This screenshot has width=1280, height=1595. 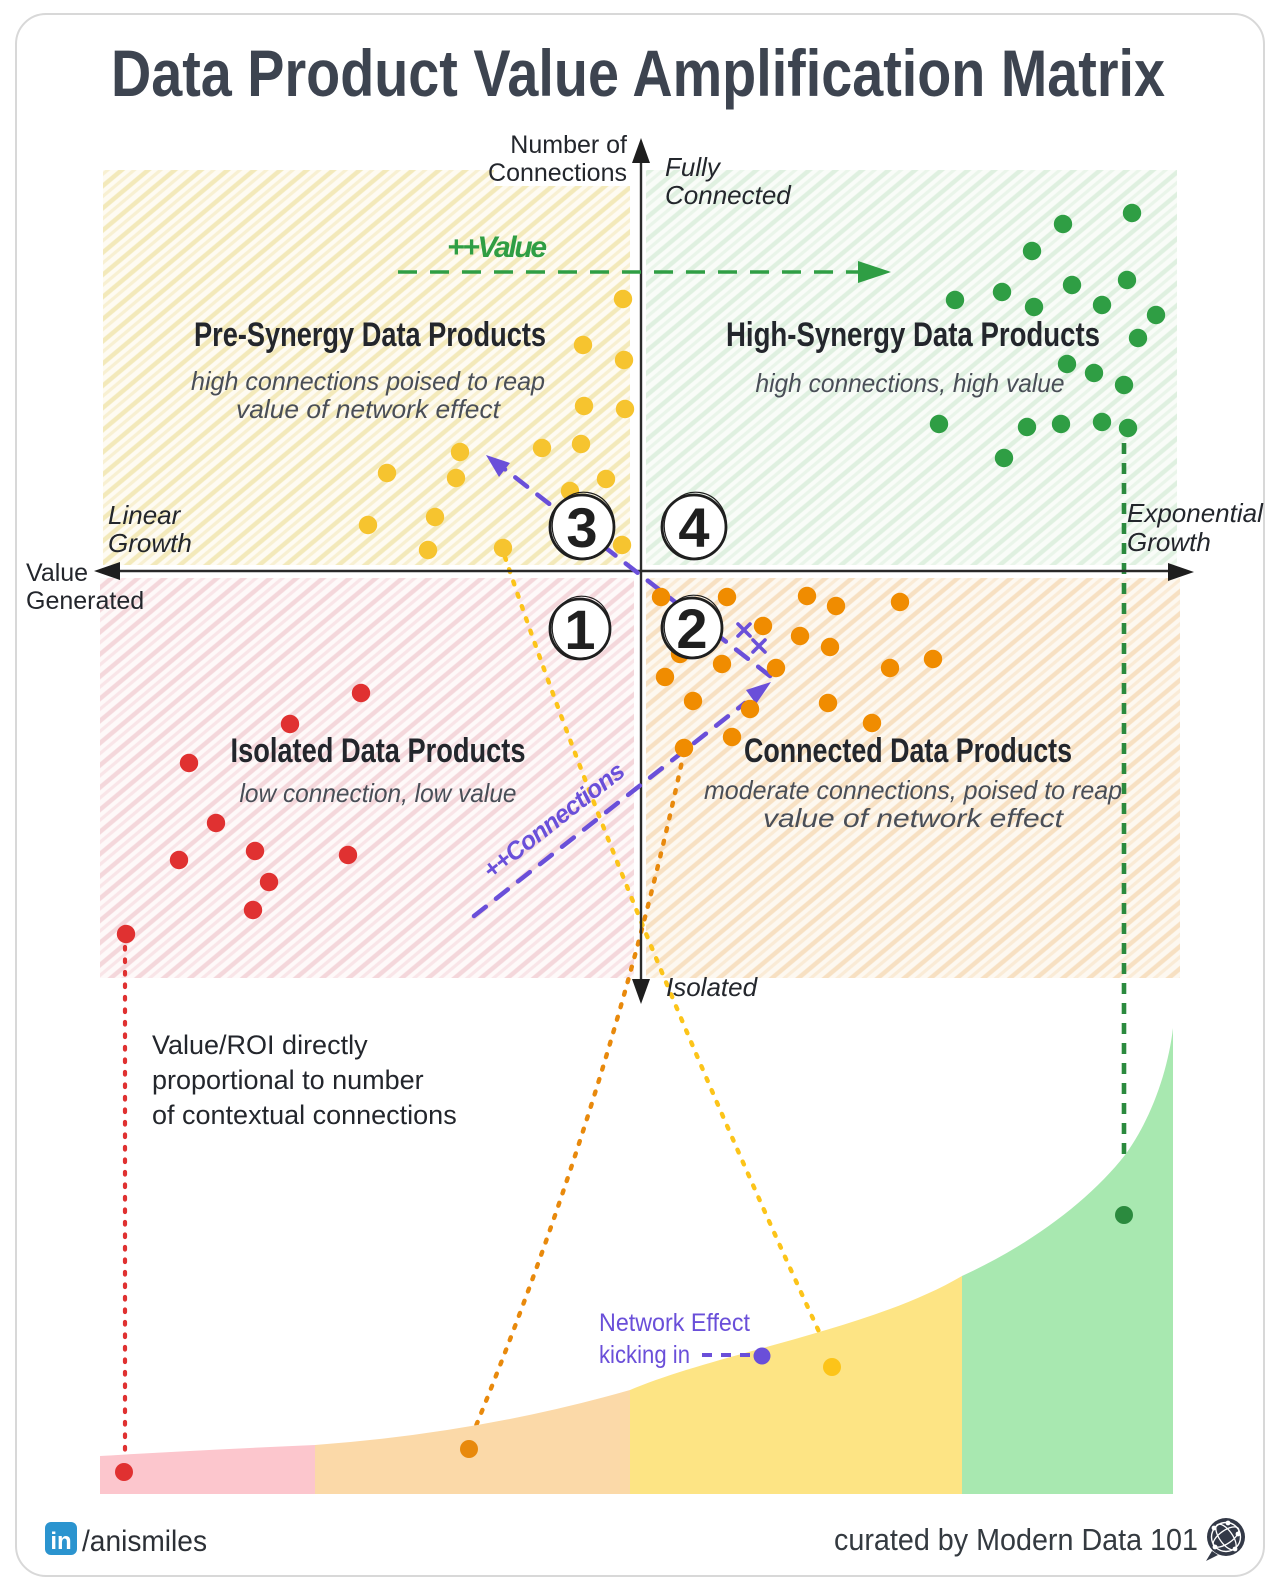 I want to click on svg-text: /anismiles, so click(x=144, y=1541).